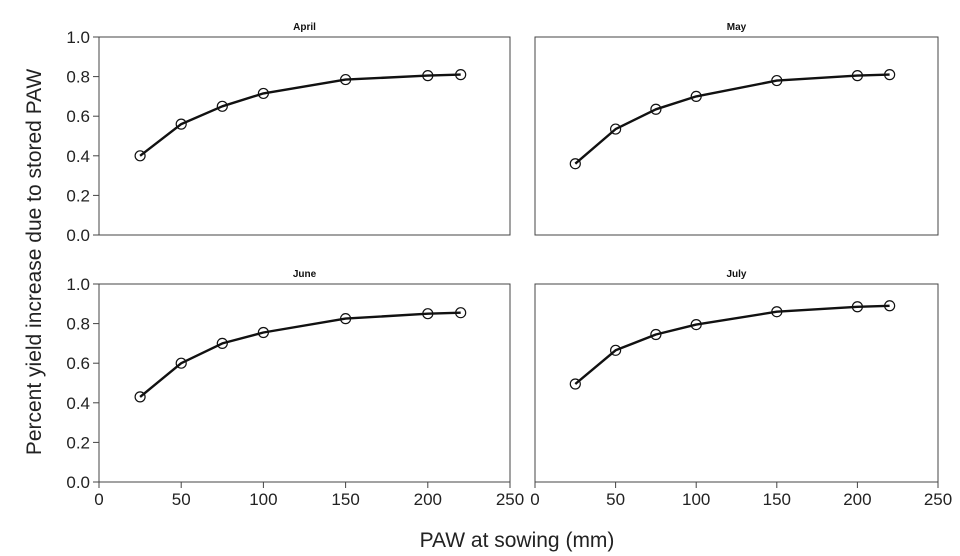 The width and height of the screenshot is (960, 556). I want to click on y-axis-title: Percent yield increase due to stored PAW, so click(34, 262).